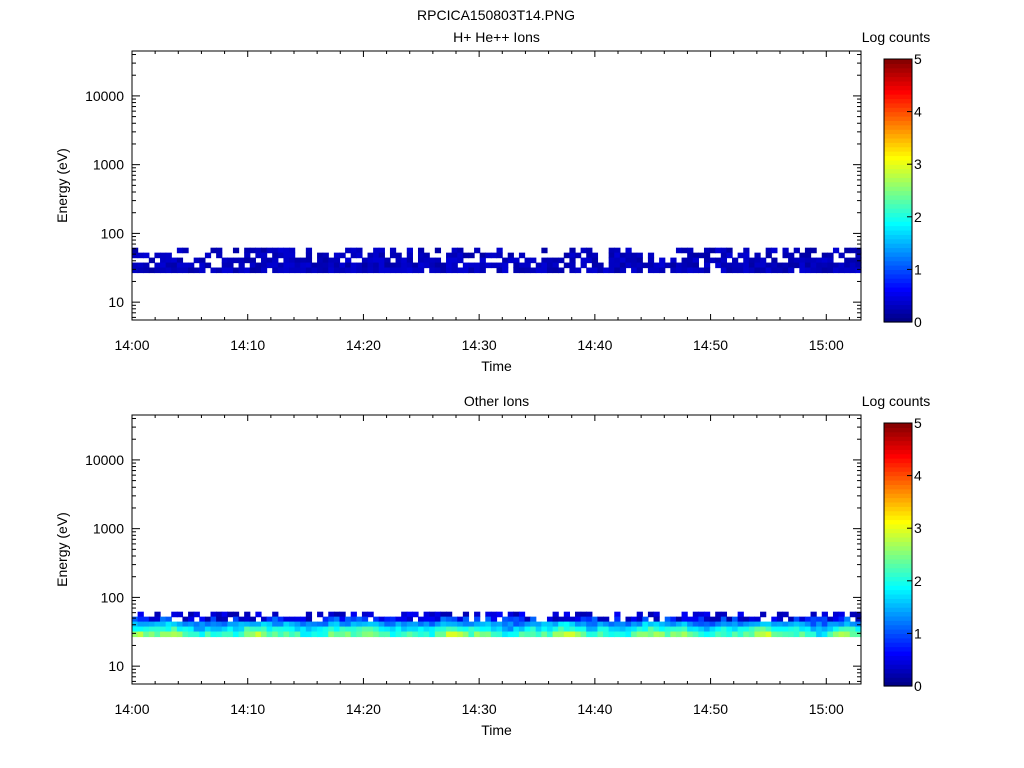 The width and height of the screenshot is (1024, 768). I want to click on chart-title: Other Ions, so click(496, 401).